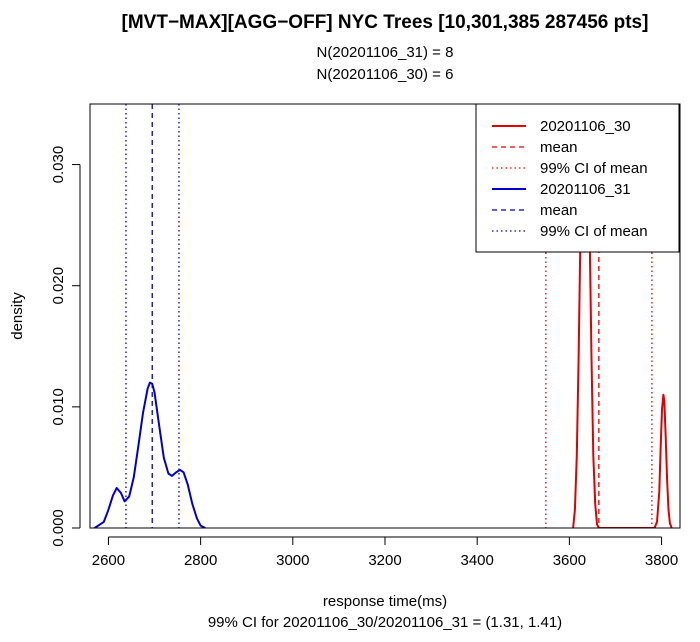  I want to click on subtitle-line-2: N(20201106_30) = 6, so click(385, 74).